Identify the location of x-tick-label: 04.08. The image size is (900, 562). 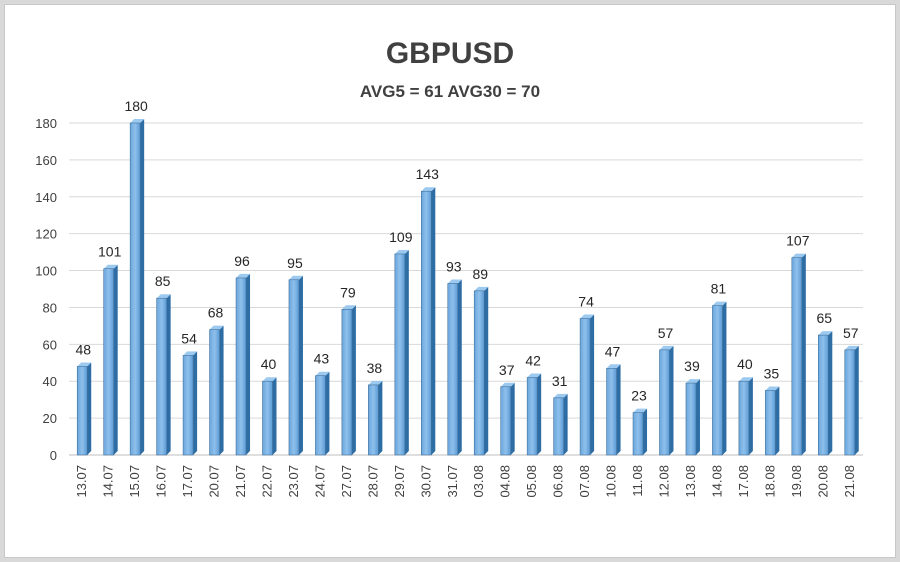
(505, 481).